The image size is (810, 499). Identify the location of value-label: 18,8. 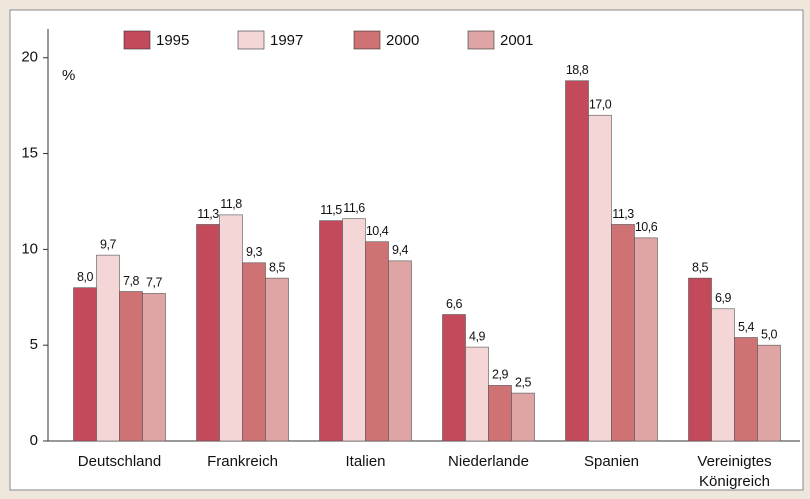
(577, 70).